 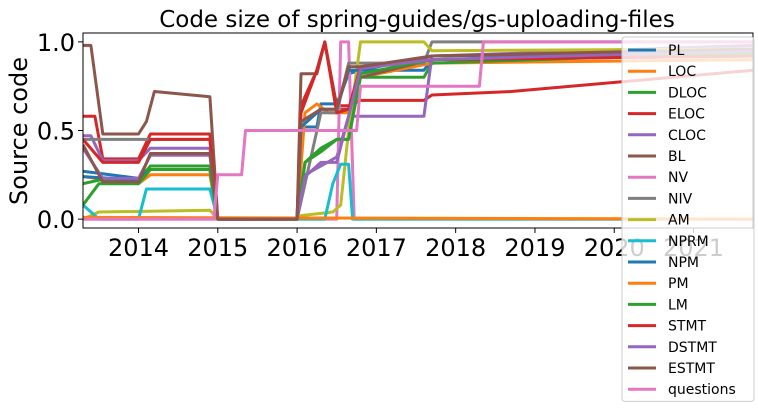 I want to click on x-tick-label: 2018, so click(x=455, y=248).